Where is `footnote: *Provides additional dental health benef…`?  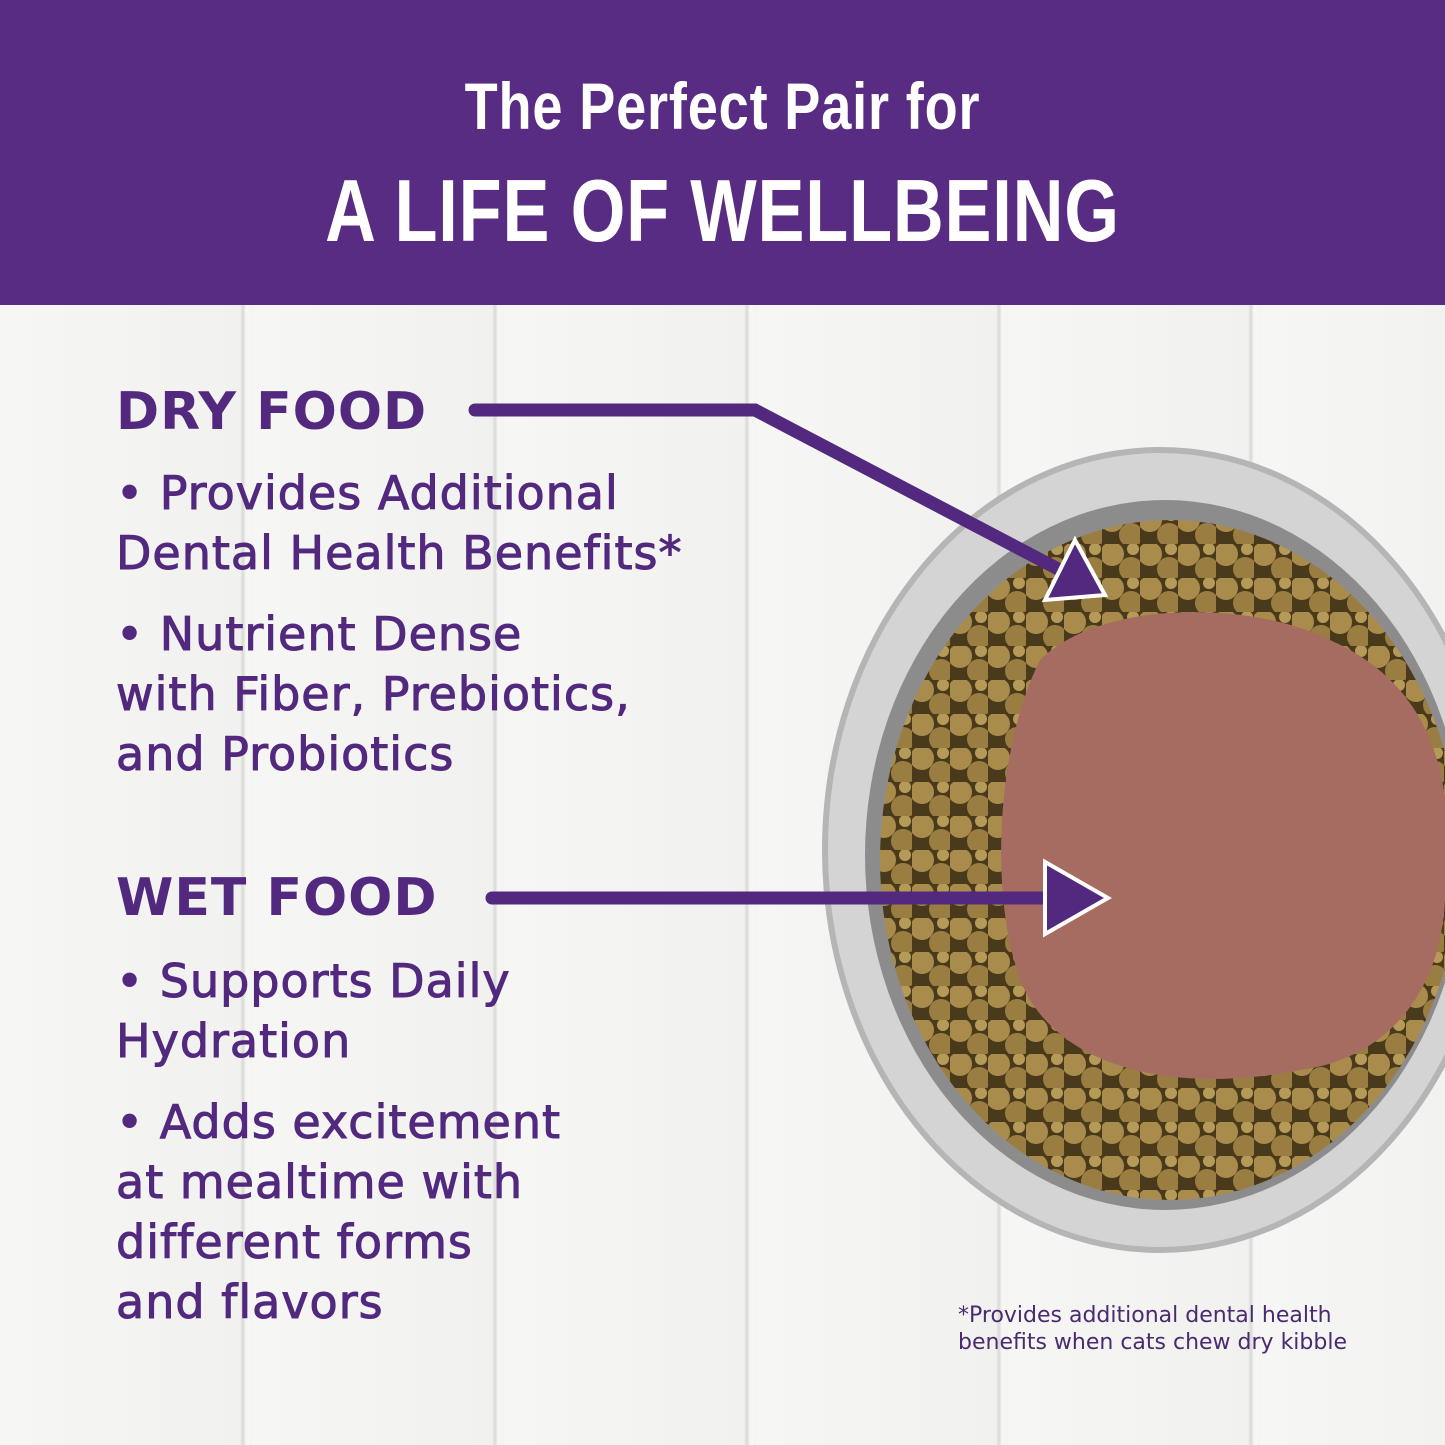
footnote: *Provides additional dental health benef… is located at coordinates (1152, 1329).